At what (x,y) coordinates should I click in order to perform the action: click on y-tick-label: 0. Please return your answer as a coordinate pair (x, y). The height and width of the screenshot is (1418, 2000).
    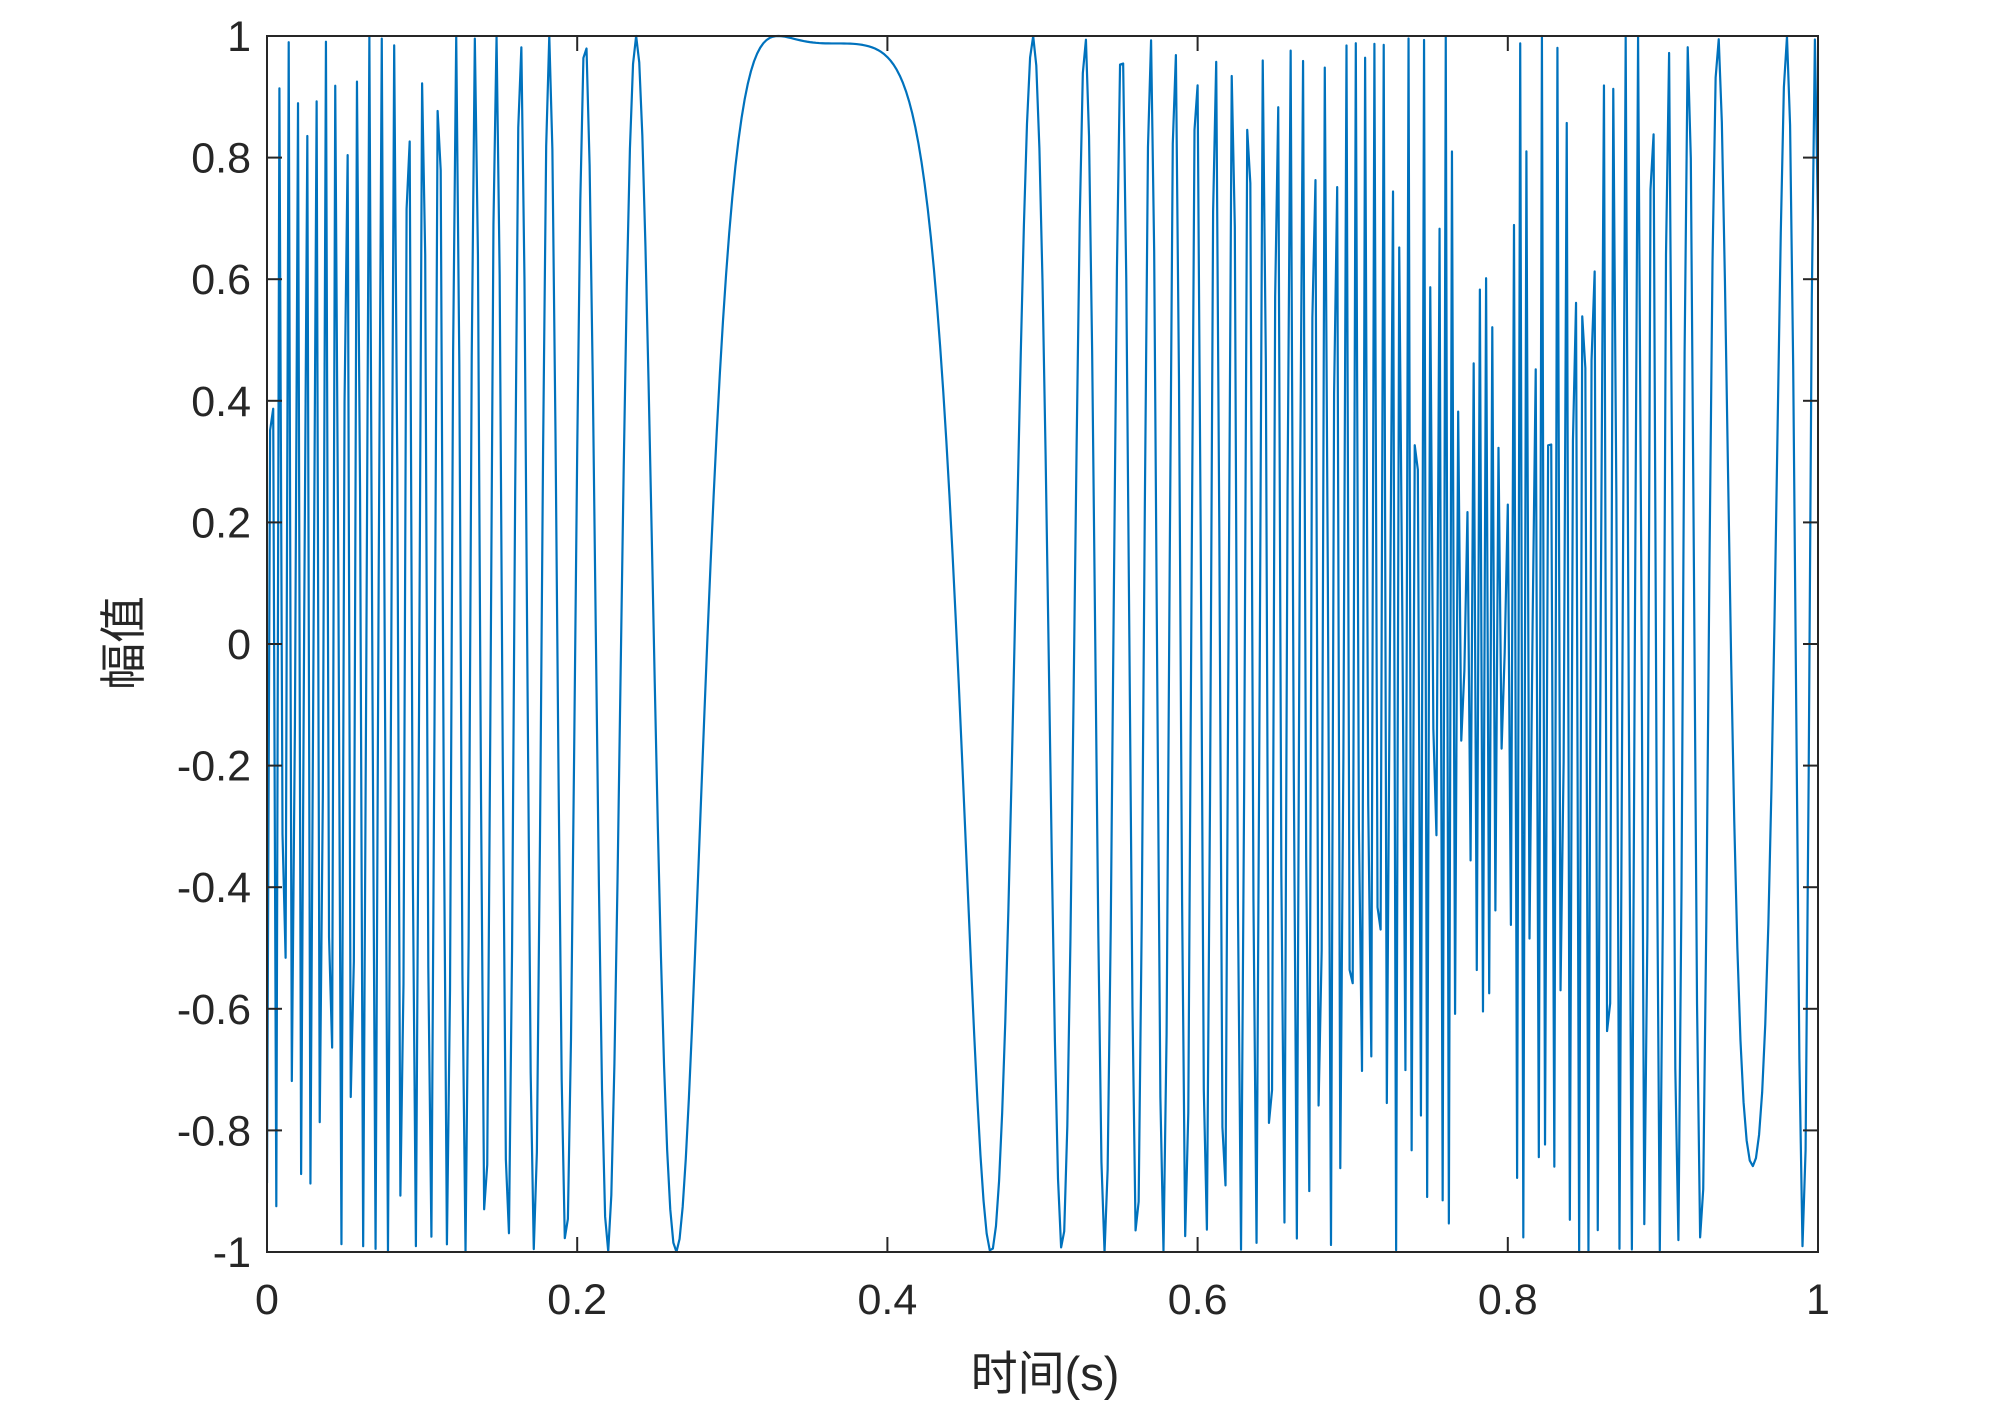
    Looking at the image, I should click on (239, 645).